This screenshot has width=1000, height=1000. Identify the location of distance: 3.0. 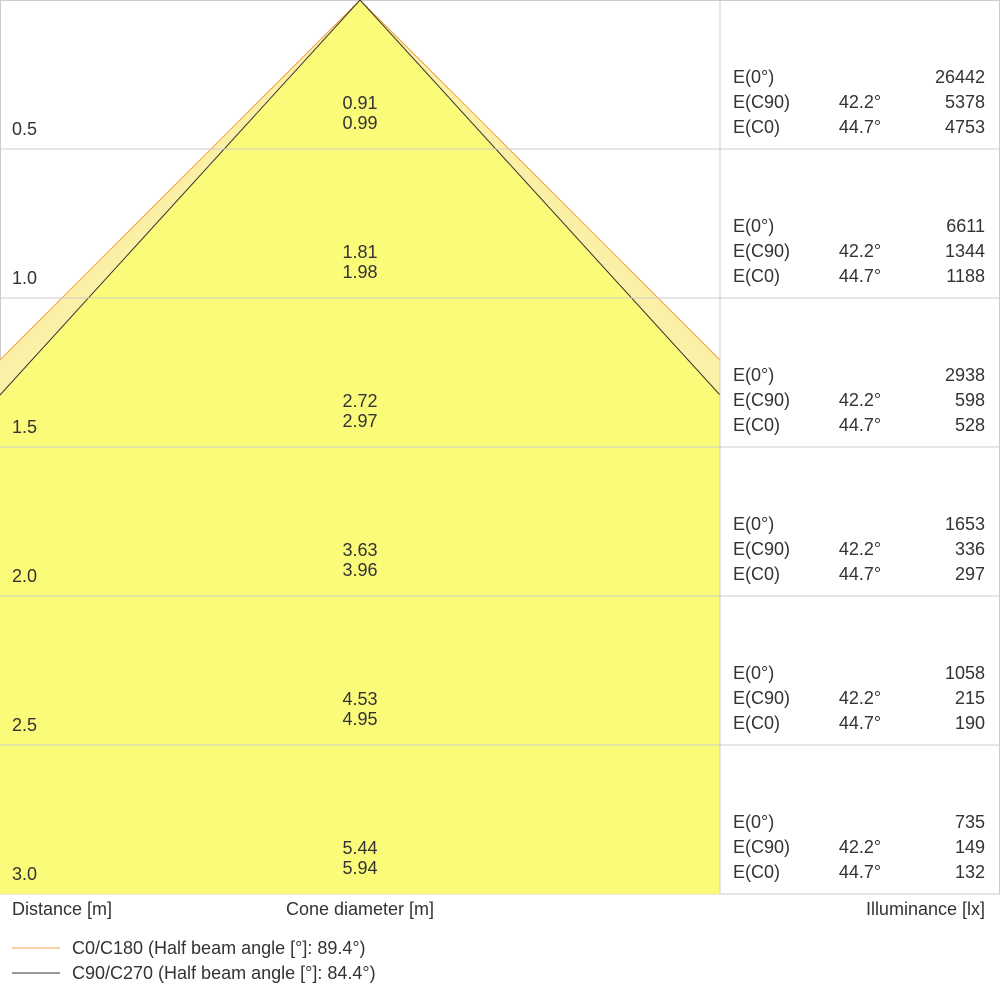
(24, 874).